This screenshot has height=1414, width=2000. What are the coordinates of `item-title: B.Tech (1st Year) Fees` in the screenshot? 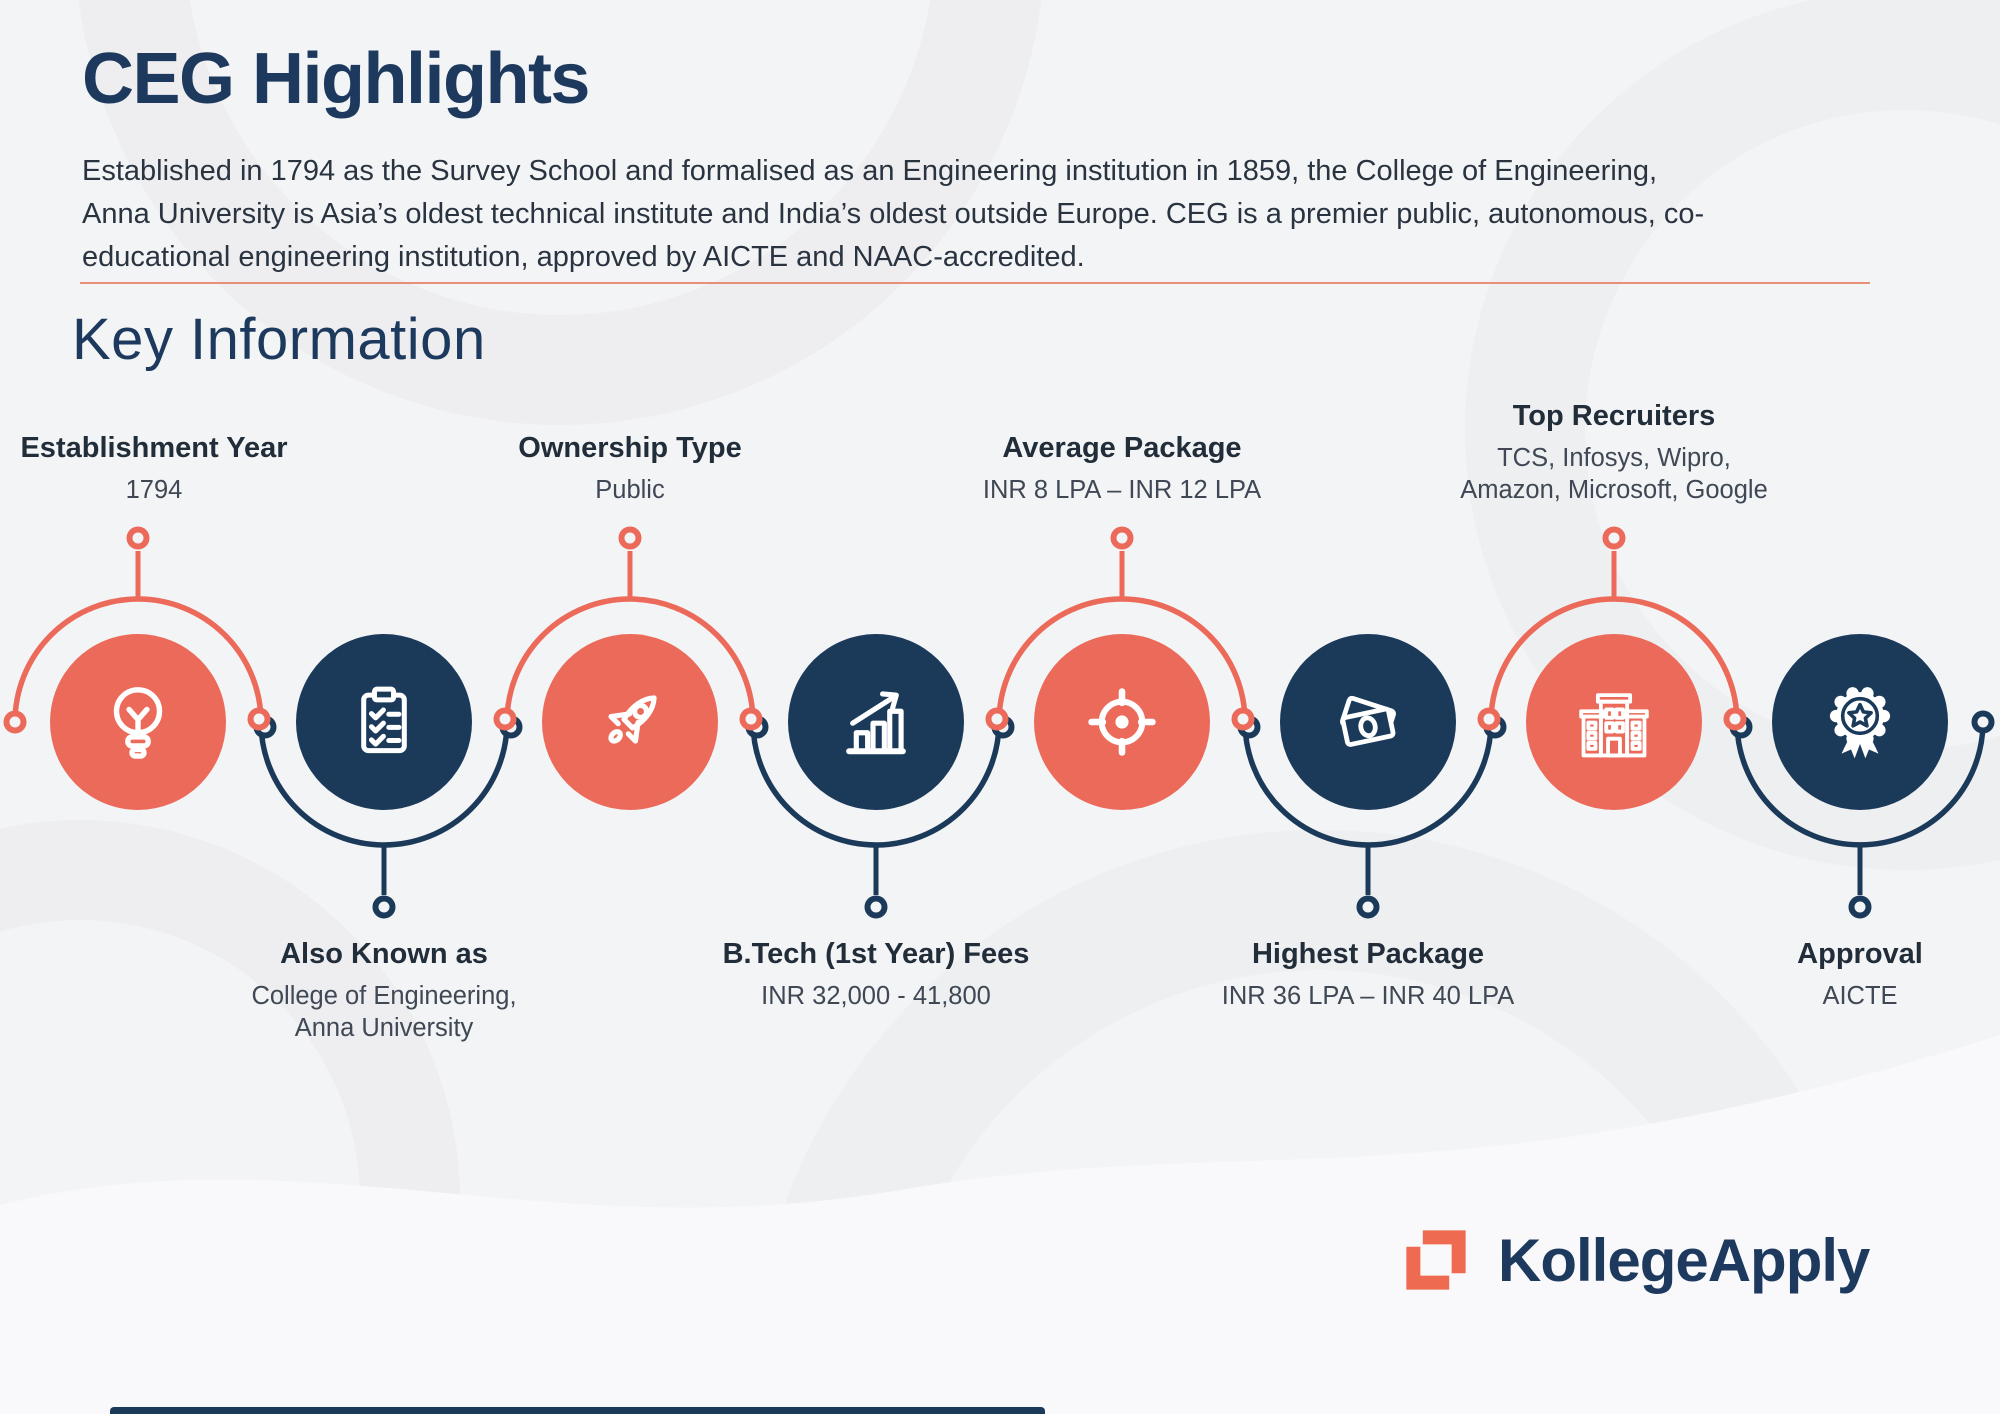 It's located at (876, 954).